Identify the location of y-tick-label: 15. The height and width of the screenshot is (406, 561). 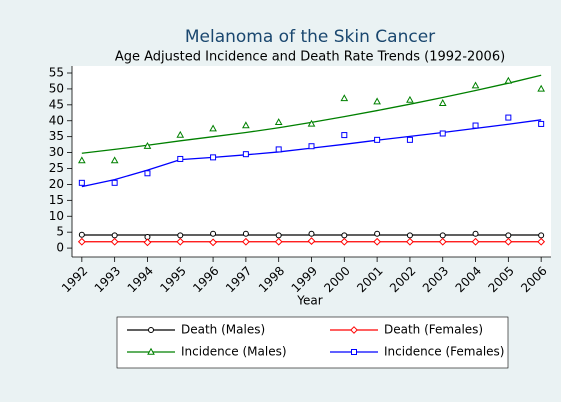
(56, 200).